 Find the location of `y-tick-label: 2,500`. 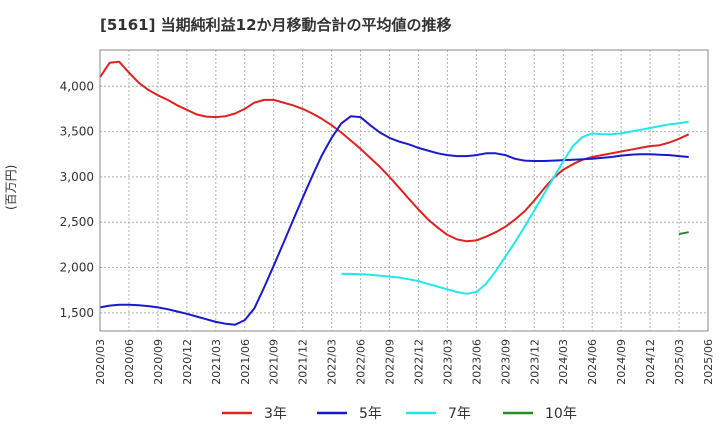

y-tick-label: 2,500 is located at coordinates (77, 222).